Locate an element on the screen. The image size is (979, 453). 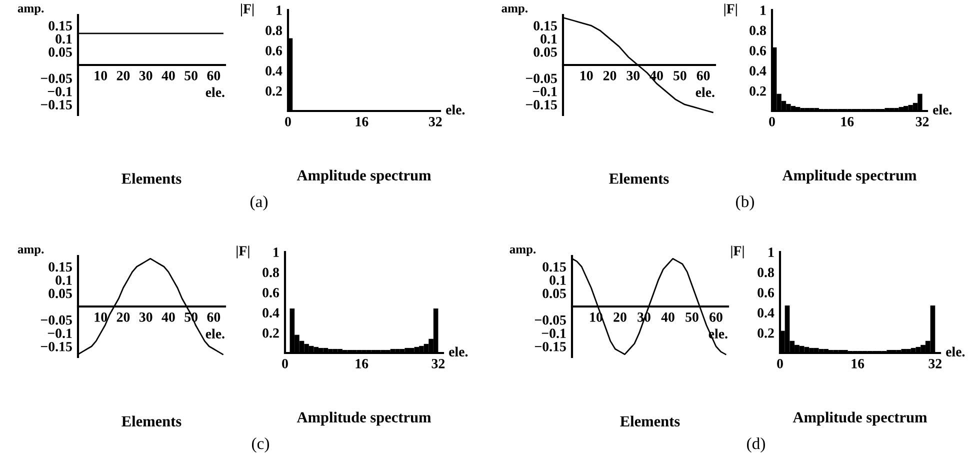
text: (c) is located at coordinates (261, 445).